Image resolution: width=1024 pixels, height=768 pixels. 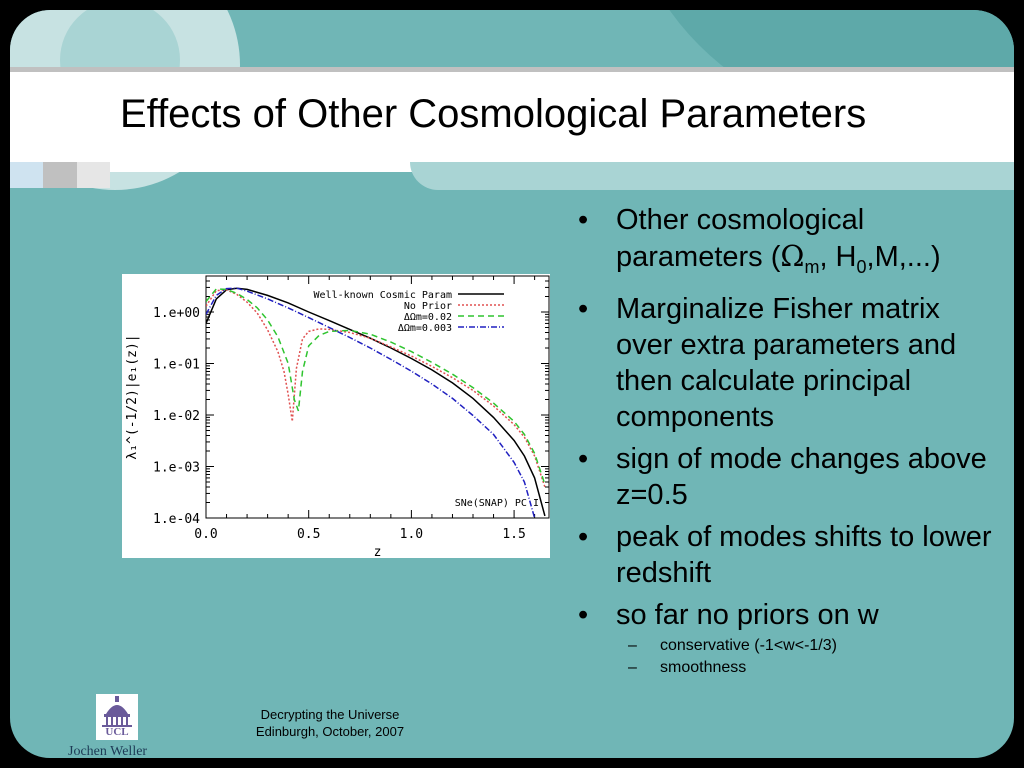 I want to click on omega-symbol: Ω, so click(x=792, y=256).